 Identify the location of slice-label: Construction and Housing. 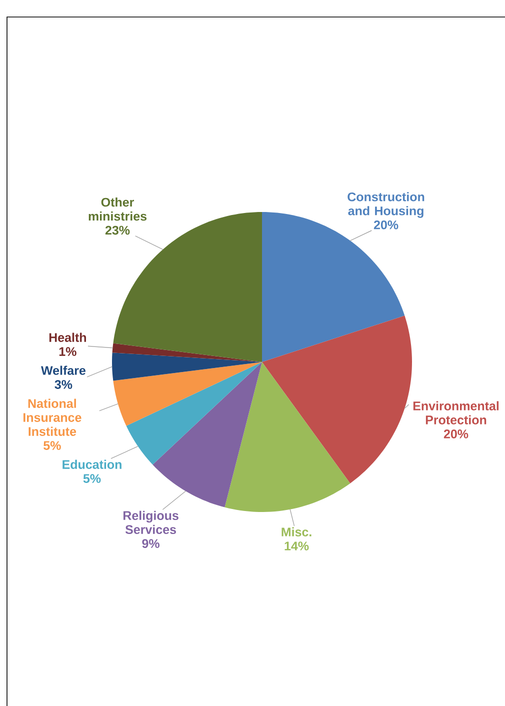
(386, 205).